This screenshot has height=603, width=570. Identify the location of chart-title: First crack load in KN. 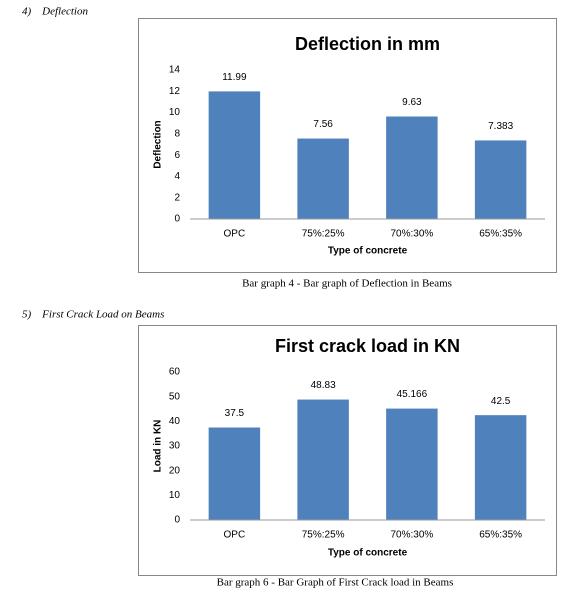
(367, 346).